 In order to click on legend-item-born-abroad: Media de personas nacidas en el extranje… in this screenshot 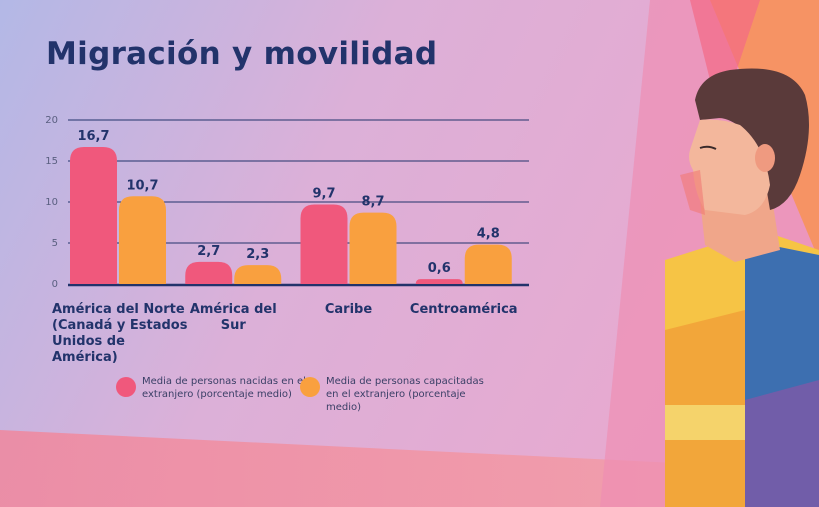, I will do `click(214, 388)`.